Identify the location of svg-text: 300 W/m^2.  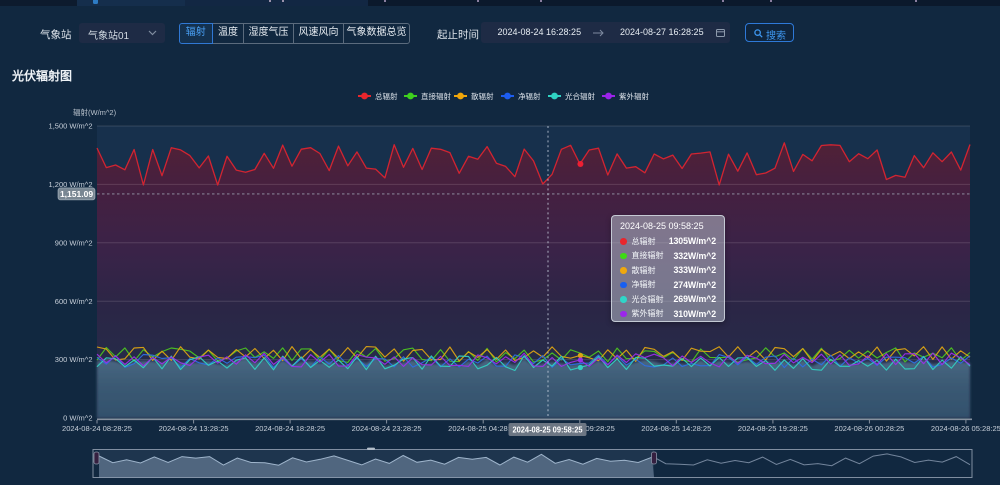
(74, 359).